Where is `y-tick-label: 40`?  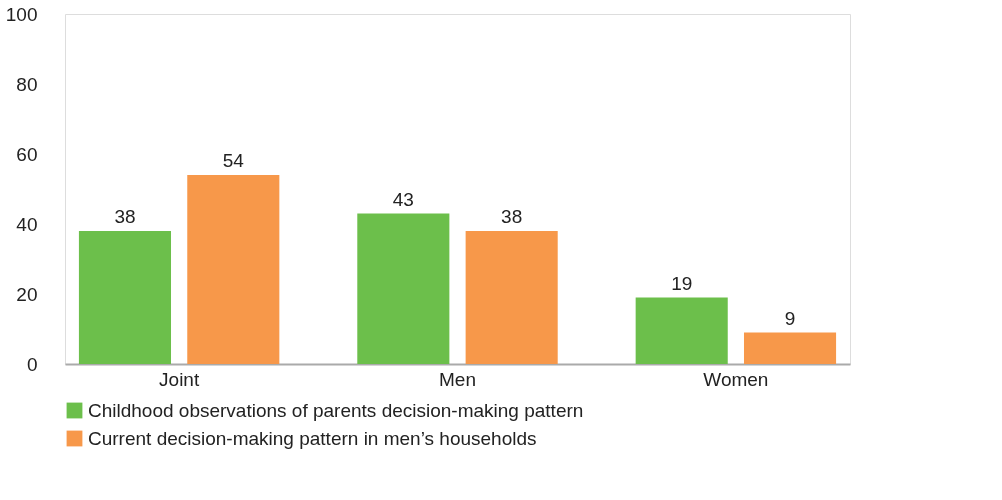
y-tick-label: 40 is located at coordinates (27, 224).